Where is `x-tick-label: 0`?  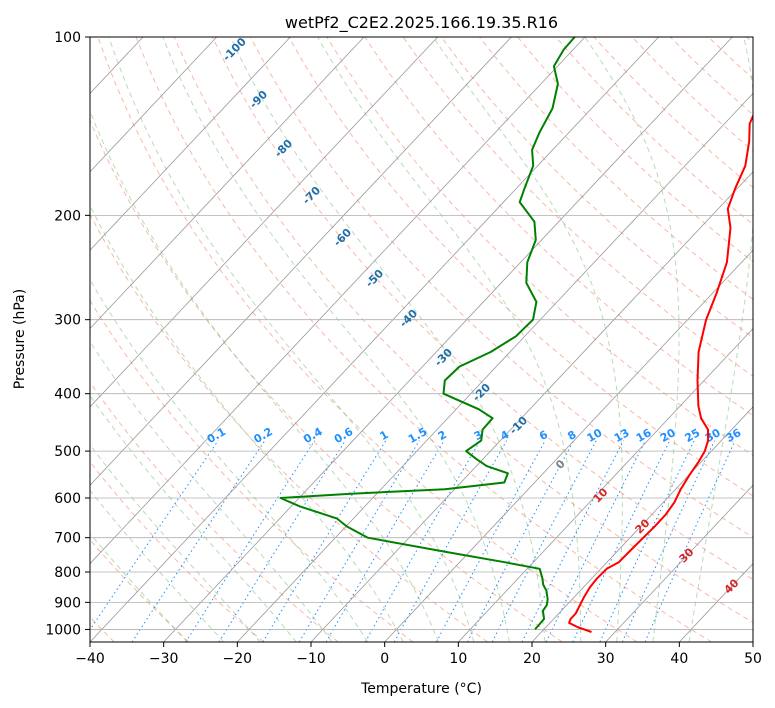
x-tick-label: 0 is located at coordinates (384, 659).